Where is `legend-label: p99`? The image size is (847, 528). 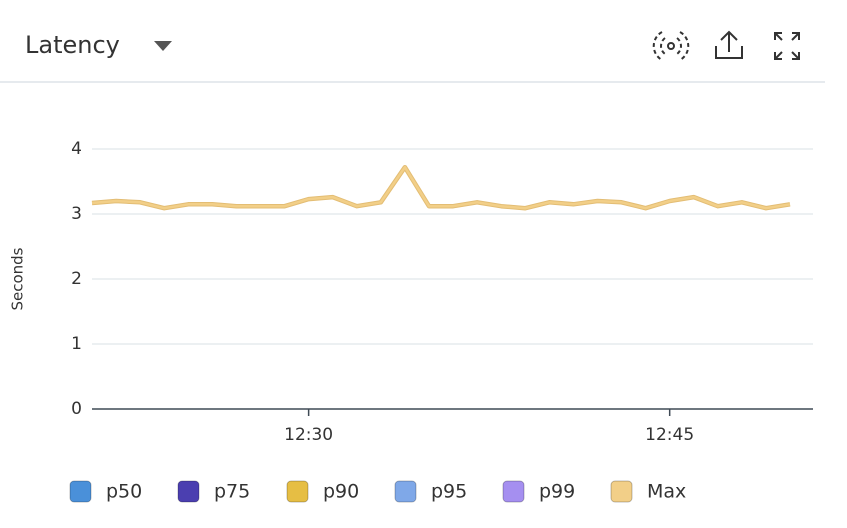 legend-label: p99 is located at coordinates (557, 492).